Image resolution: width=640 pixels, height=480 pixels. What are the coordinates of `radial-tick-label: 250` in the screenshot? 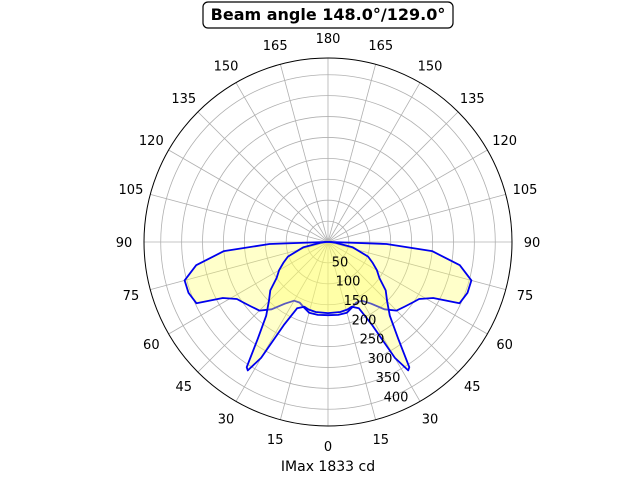 It's located at (372, 340).